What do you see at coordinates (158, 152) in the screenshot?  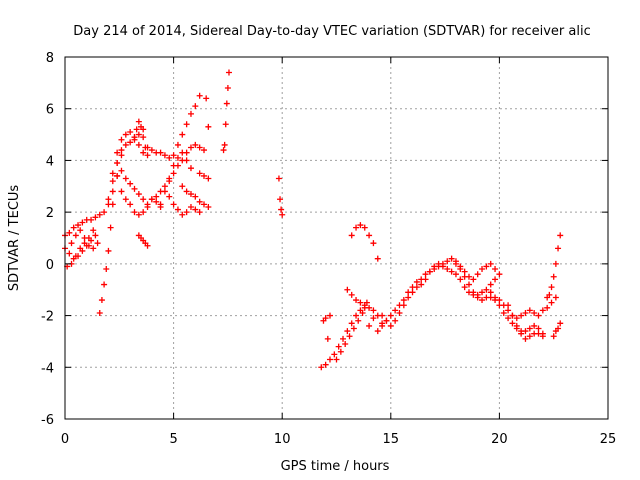 I see `series-trace-l` at bounding box center [158, 152].